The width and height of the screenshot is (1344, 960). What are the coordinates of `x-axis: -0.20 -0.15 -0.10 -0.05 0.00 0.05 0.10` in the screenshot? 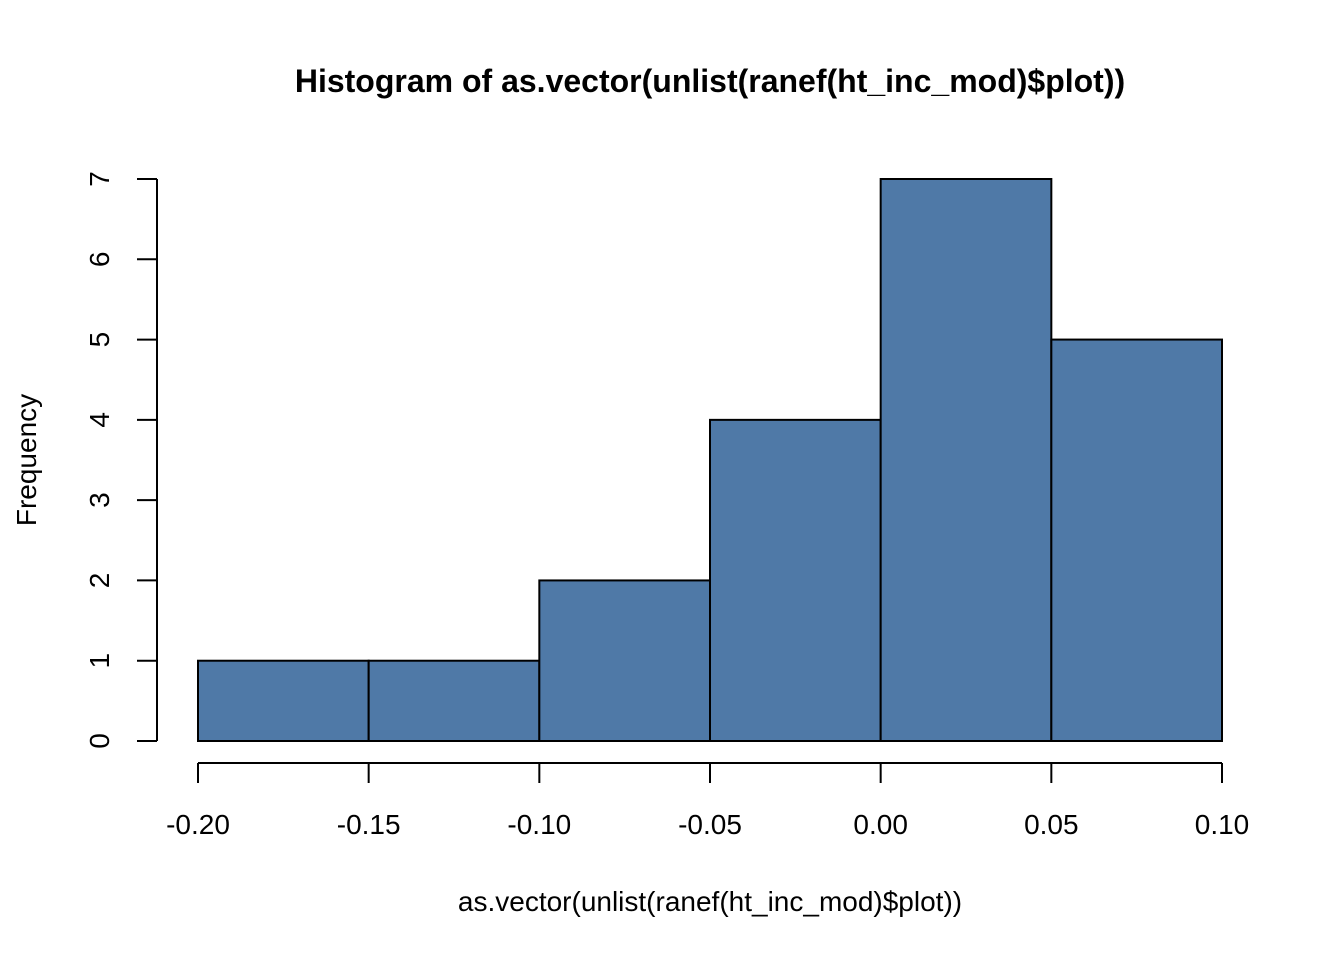 It's located at (708, 801).